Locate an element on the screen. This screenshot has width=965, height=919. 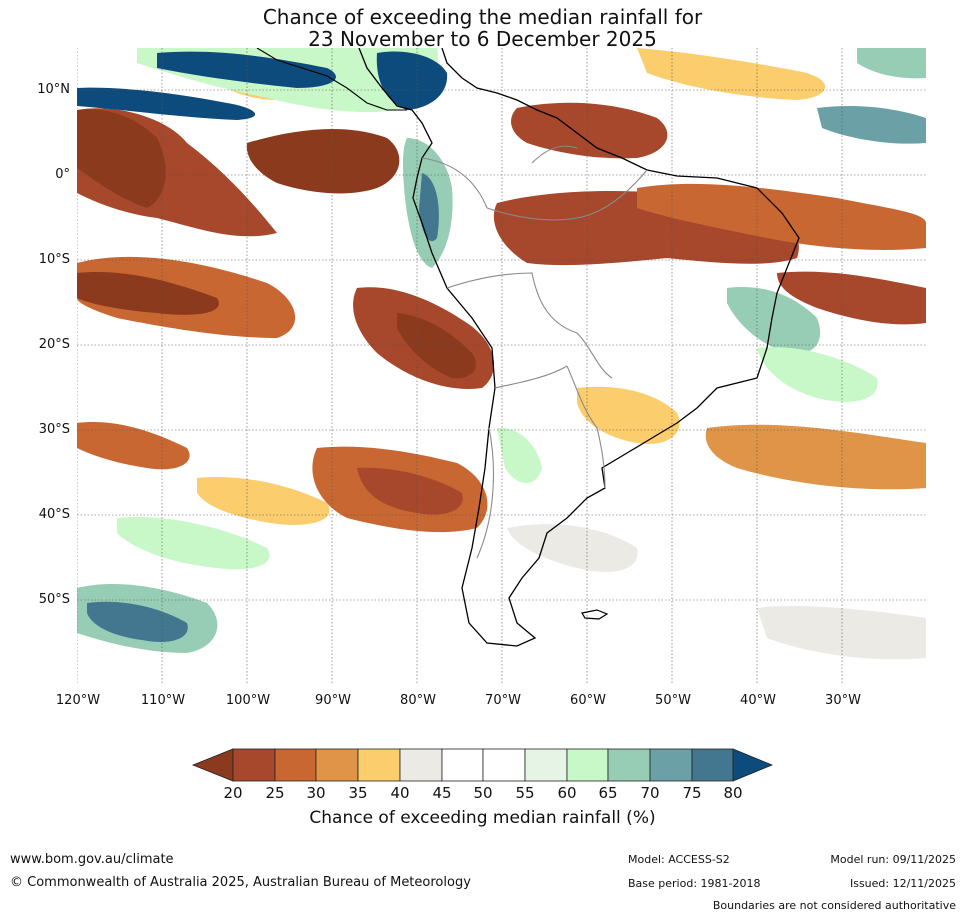
base-period: Base period: 1981-2018 is located at coordinates (694, 883).